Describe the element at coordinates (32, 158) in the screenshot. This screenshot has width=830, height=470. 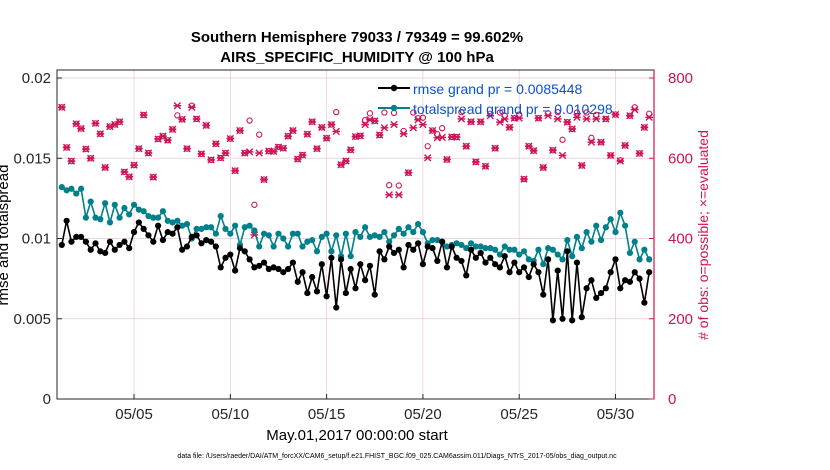
I see `y-tick-label-3: 0.015` at that location.